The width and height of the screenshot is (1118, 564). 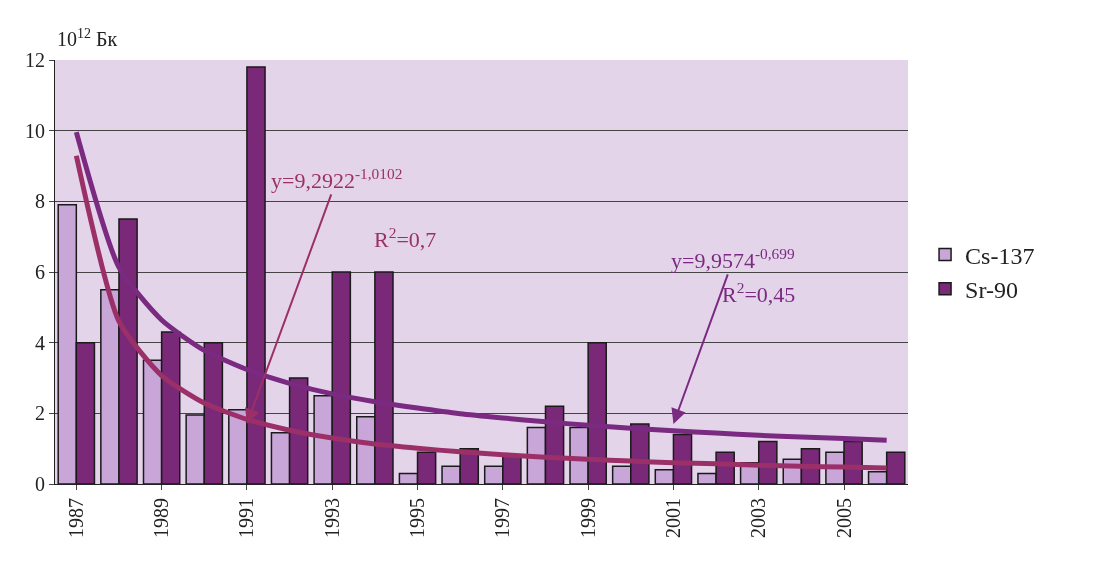 I want to click on y-tick-label: 4, so click(x=40, y=342).